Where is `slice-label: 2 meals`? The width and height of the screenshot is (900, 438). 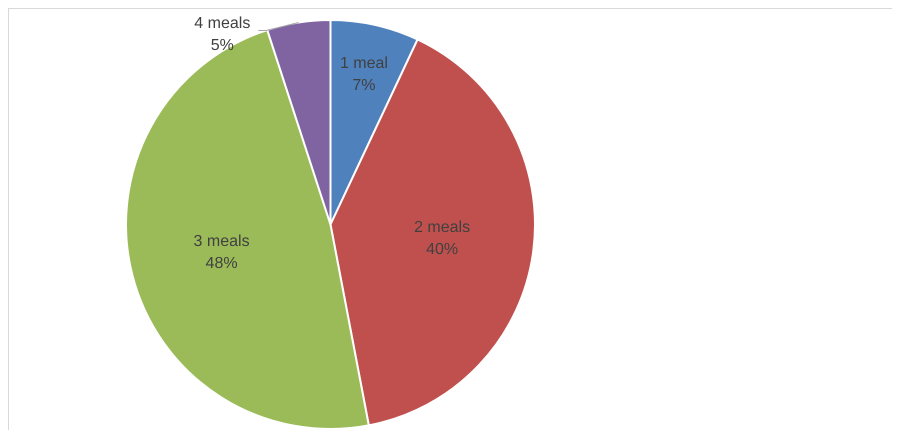
slice-label: 2 meals is located at coordinates (442, 227).